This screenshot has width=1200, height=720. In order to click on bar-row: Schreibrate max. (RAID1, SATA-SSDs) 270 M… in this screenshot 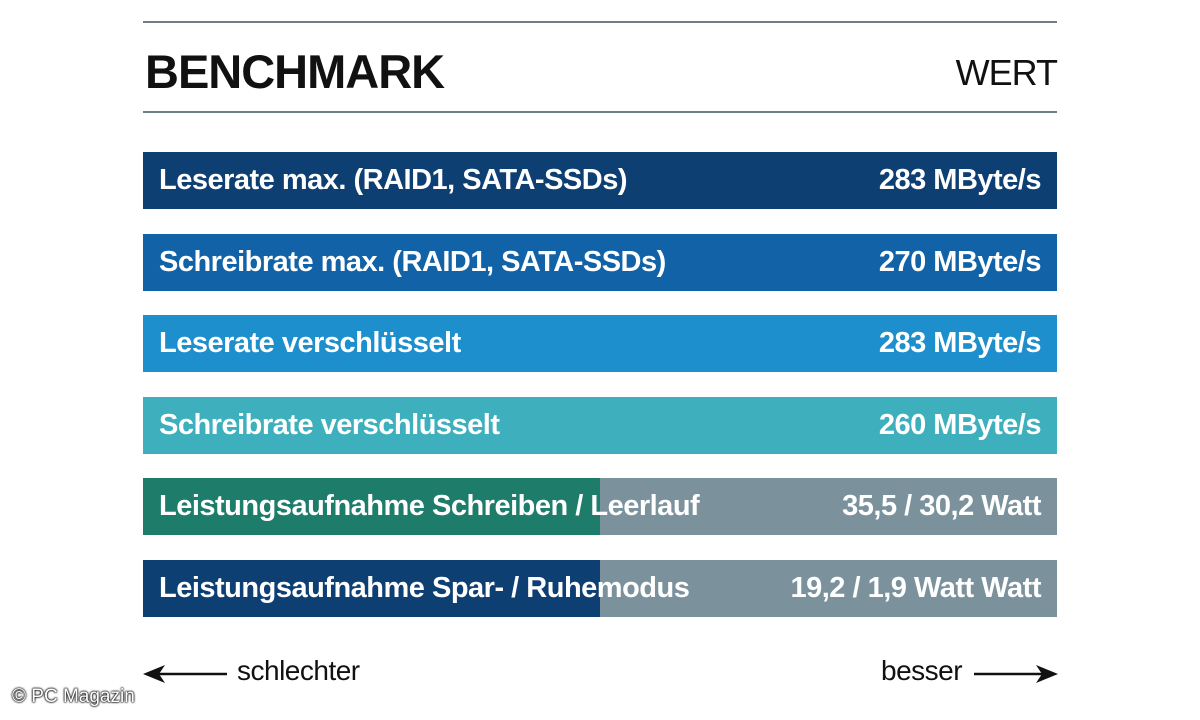, I will do `click(600, 262)`.